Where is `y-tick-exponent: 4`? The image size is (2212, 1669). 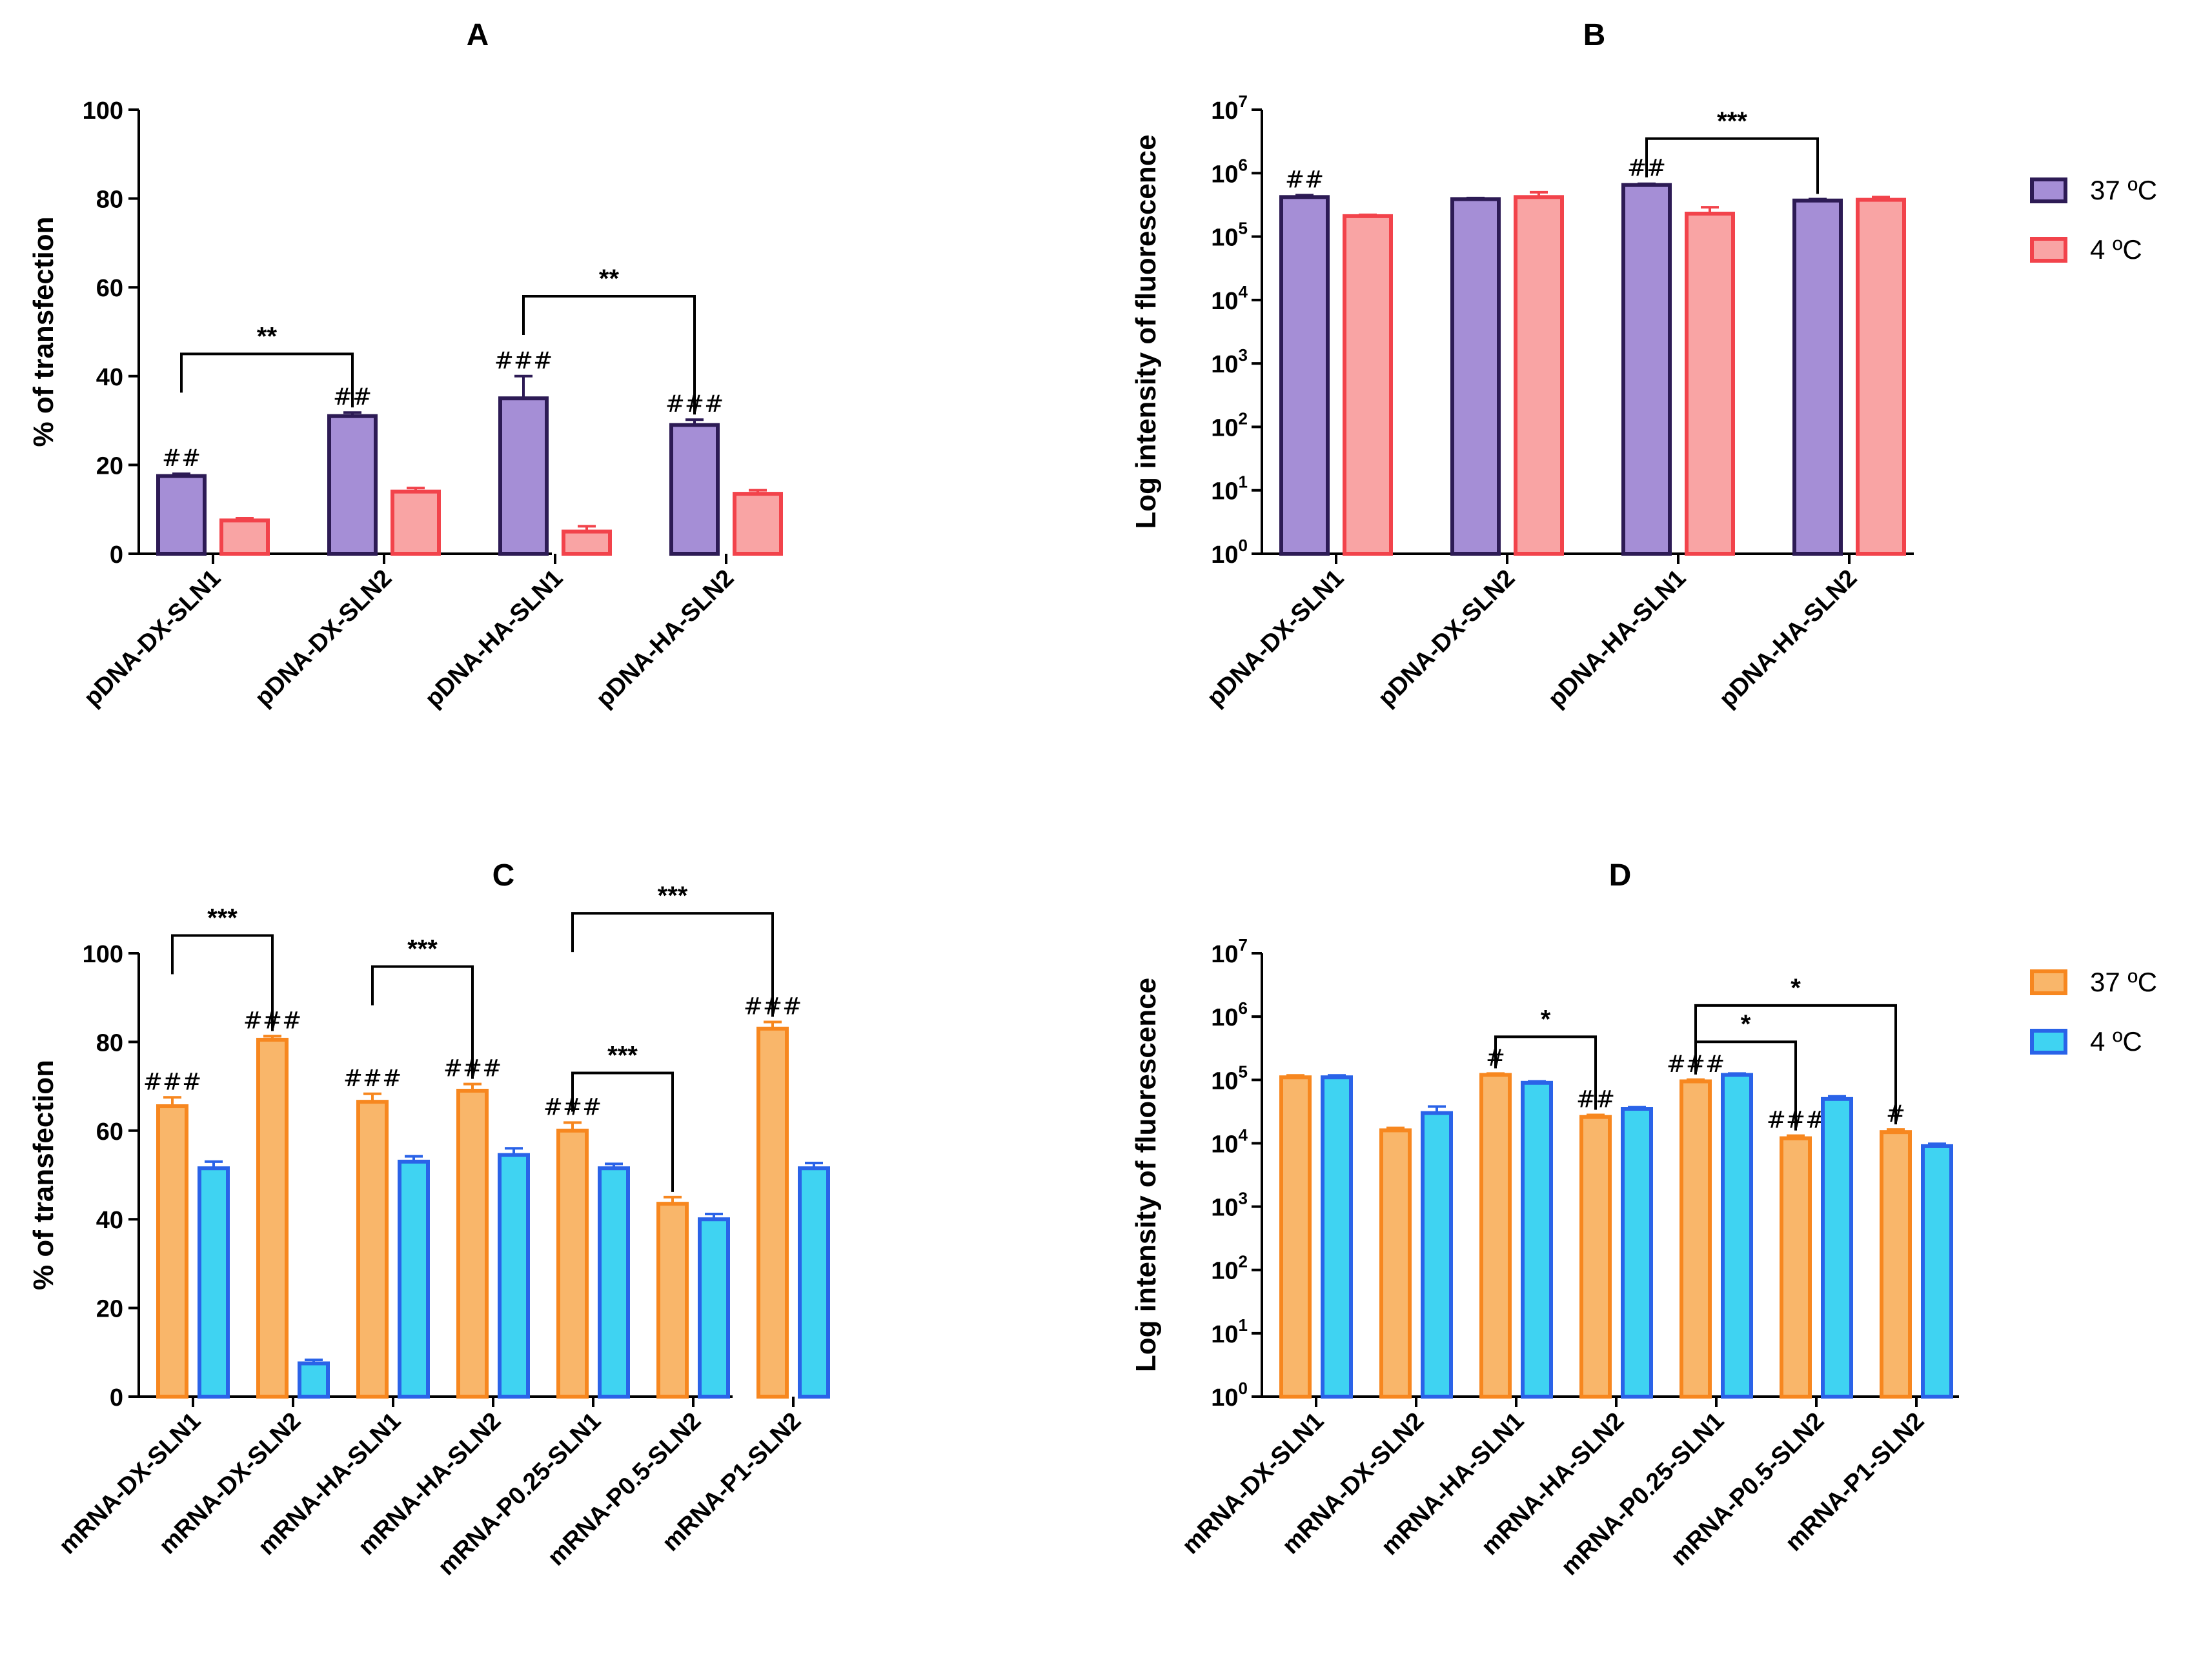 y-tick-exponent: 4 is located at coordinates (1244, 291).